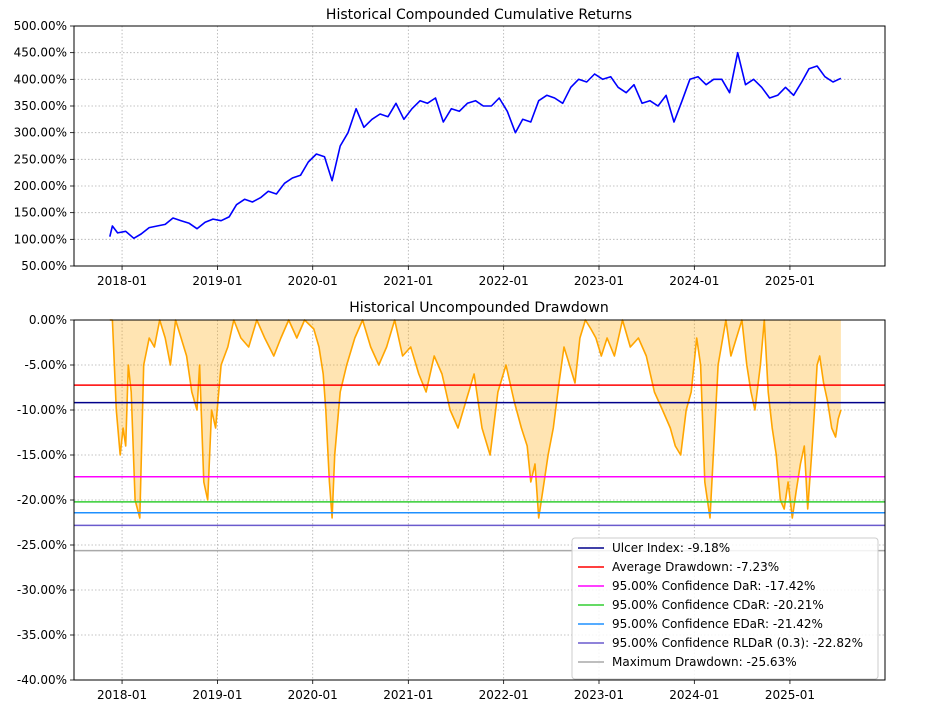  I want to click on y-tick-label: 100.00%, so click(40, 239).